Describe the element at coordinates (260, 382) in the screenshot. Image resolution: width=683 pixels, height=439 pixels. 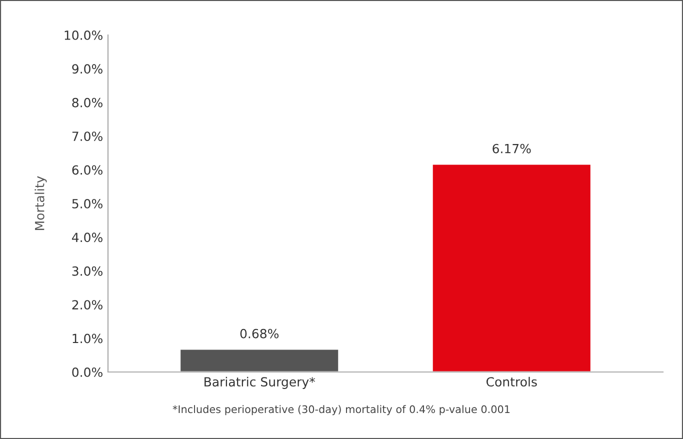
I see `x-tick-label: Bariatric Surgery*` at that location.